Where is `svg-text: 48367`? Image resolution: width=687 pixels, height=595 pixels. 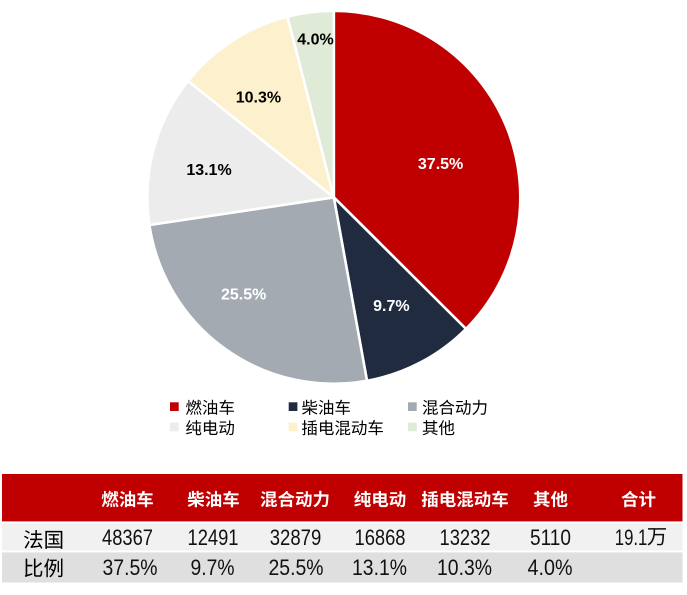 svg-text: 48367 is located at coordinates (127, 537).